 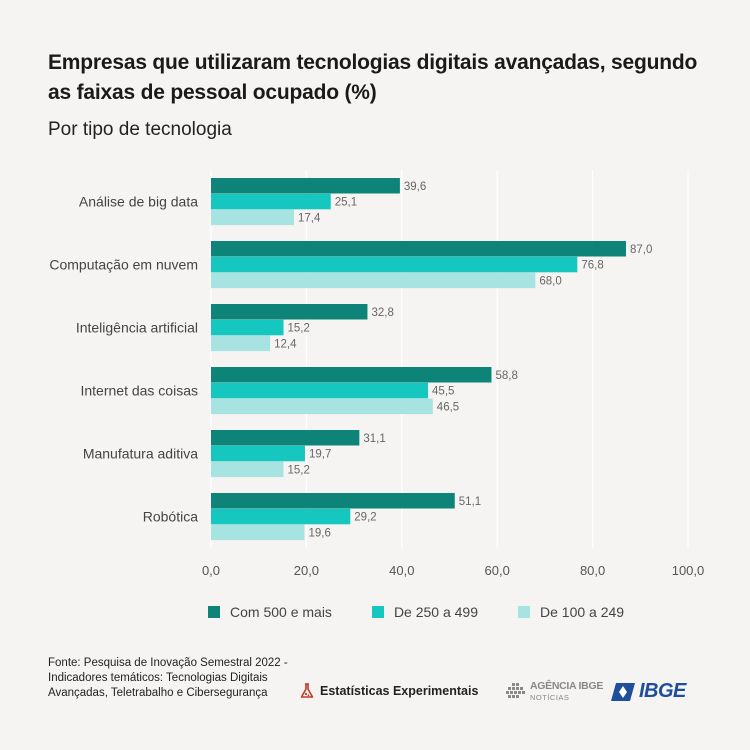 What do you see at coordinates (641, 250) in the screenshot?
I see `data-label: 87,0` at bounding box center [641, 250].